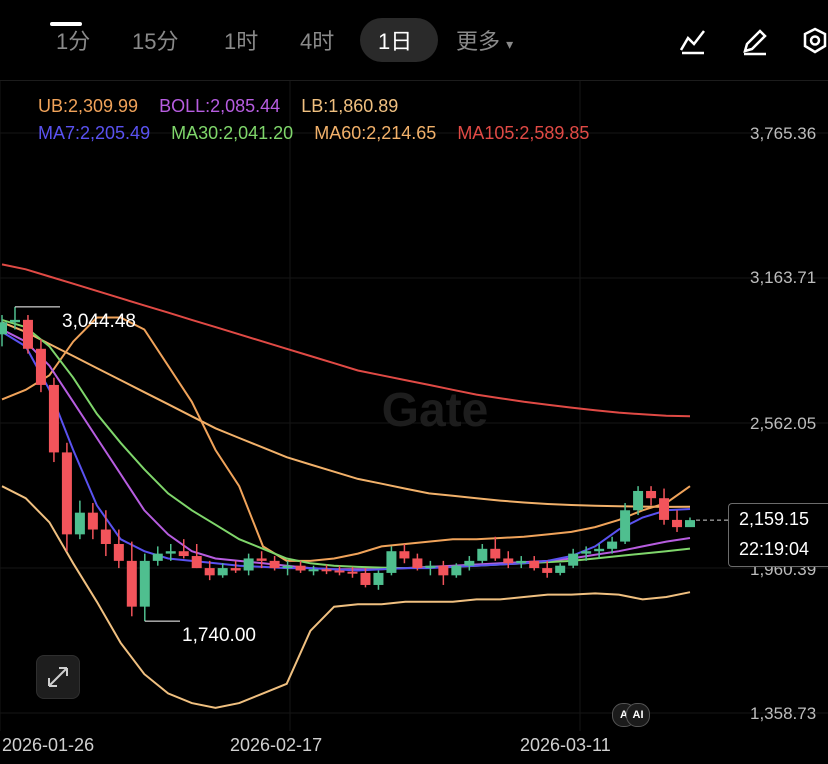 The width and height of the screenshot is (828, 764). What do you see at coordinates (565, 745) in the screenshot?
I see `date-tick: 2026-03-11` at bounding box center [565, 745].